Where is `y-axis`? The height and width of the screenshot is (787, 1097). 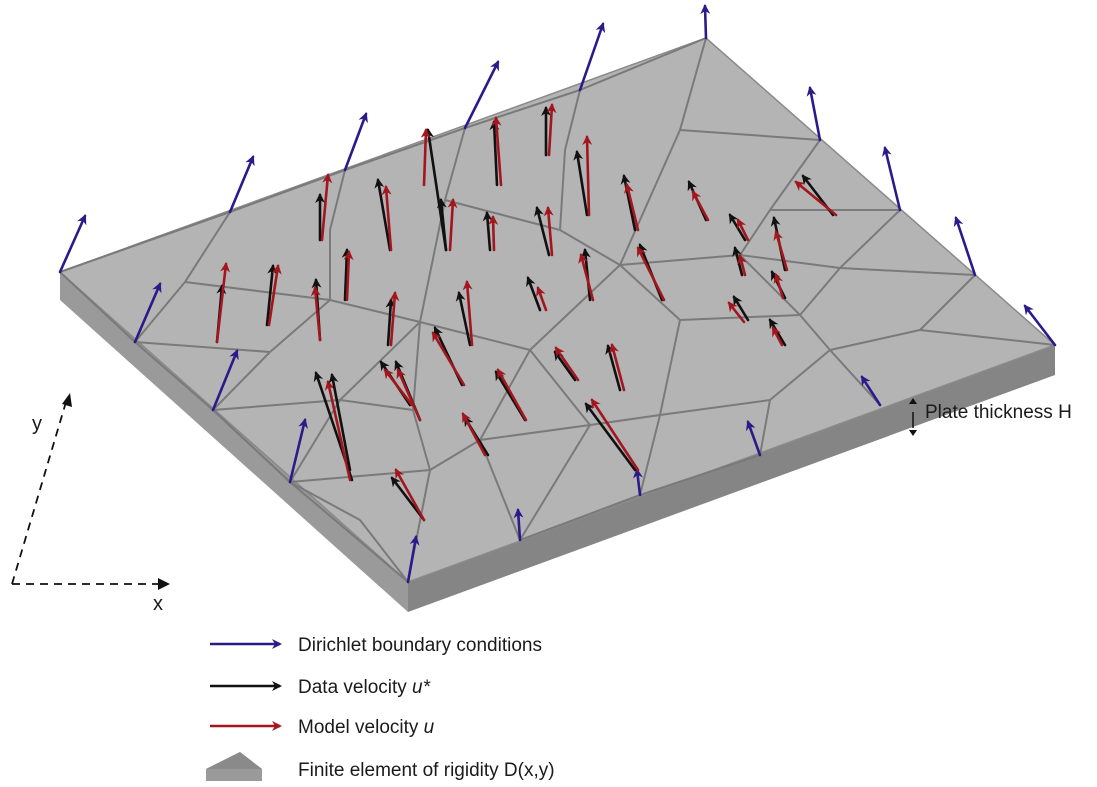
y-axis is located at coordinates (39, 493).